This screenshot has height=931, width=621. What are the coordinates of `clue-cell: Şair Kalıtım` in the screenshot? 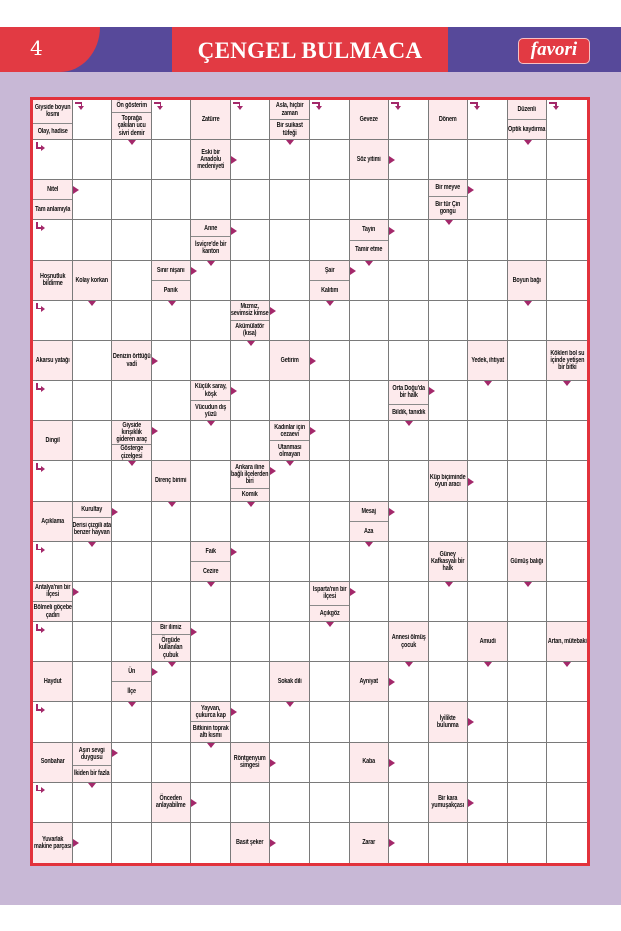 It's located at (330, 280).